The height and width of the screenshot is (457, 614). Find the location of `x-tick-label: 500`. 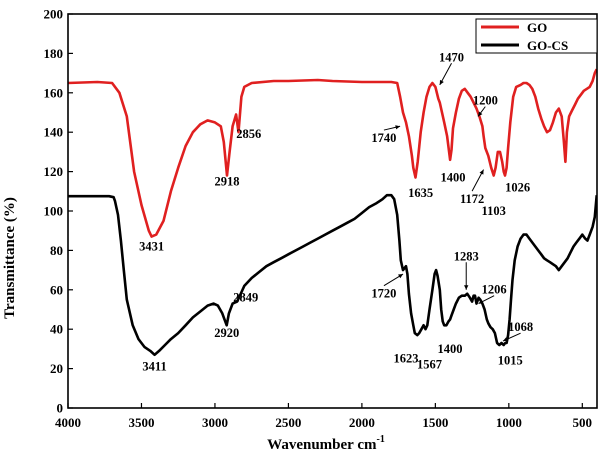

x-tick-label: 500 is located at coordinates (583, 422).